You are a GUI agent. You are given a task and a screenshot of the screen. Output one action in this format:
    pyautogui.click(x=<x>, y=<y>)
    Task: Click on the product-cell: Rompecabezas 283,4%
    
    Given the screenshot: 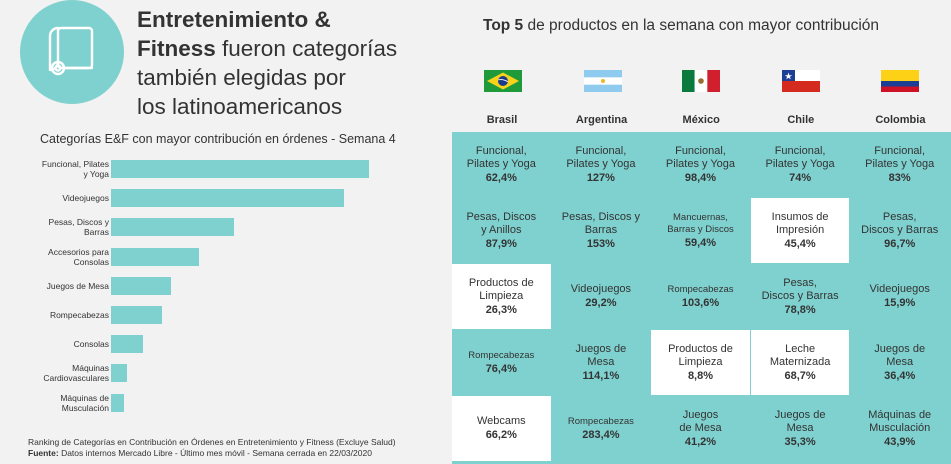 What is the action you would take?
    pyautogui.click(x=601, y=428)
    